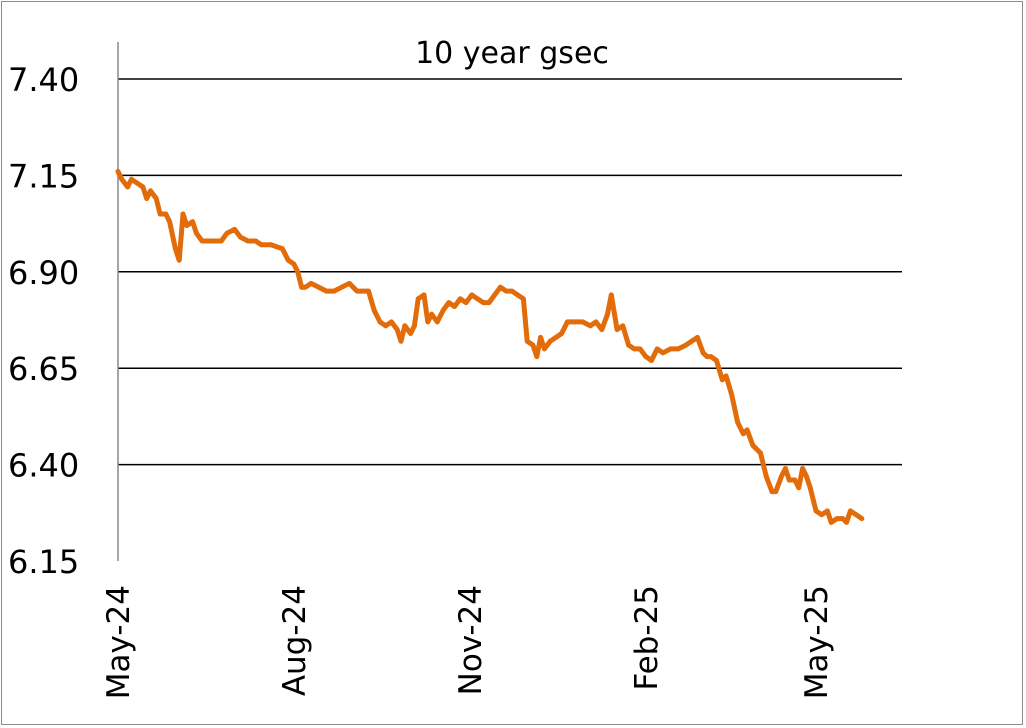 The width and height of the screenshot is (1026, 728). What do you see at coordinates (647, 638) in the screenshot?
I see `x-tick-label: Feb-25` at bounding box center [647, 638].